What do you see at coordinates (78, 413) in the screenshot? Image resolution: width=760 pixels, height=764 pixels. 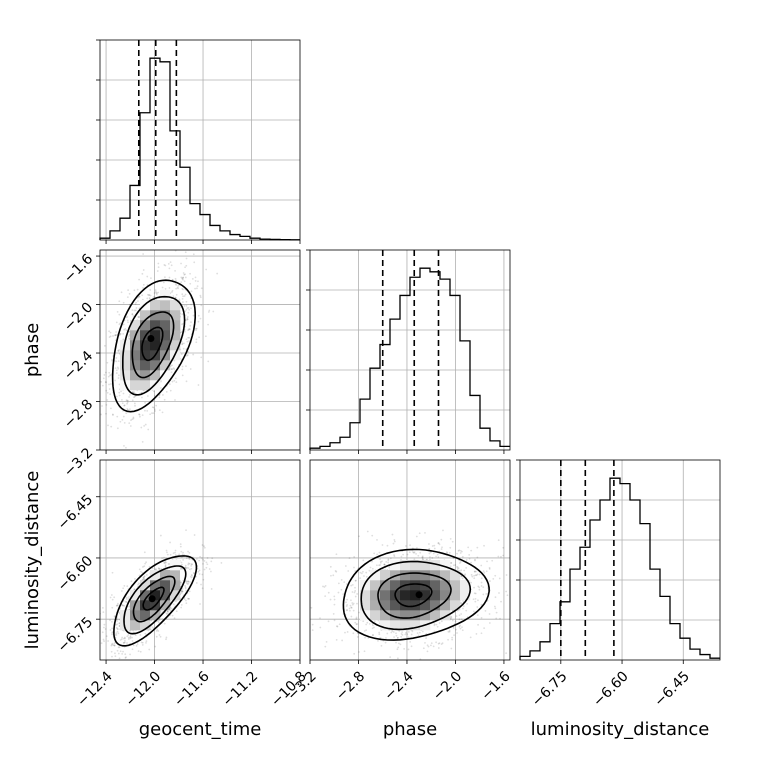 I see `y-tick-label: −2.8` at bounding box center [78, 413].